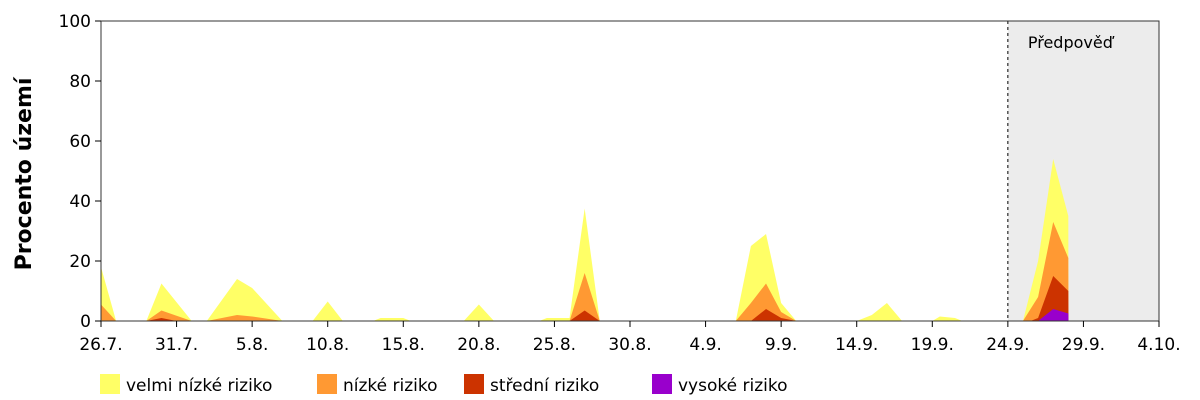 This screenshot has width=1200, height=400. What do you see at coordinates (856, 345) in the screenshot?
I see `x-tick-label: 14.9.` at bounding box center [856, 345].